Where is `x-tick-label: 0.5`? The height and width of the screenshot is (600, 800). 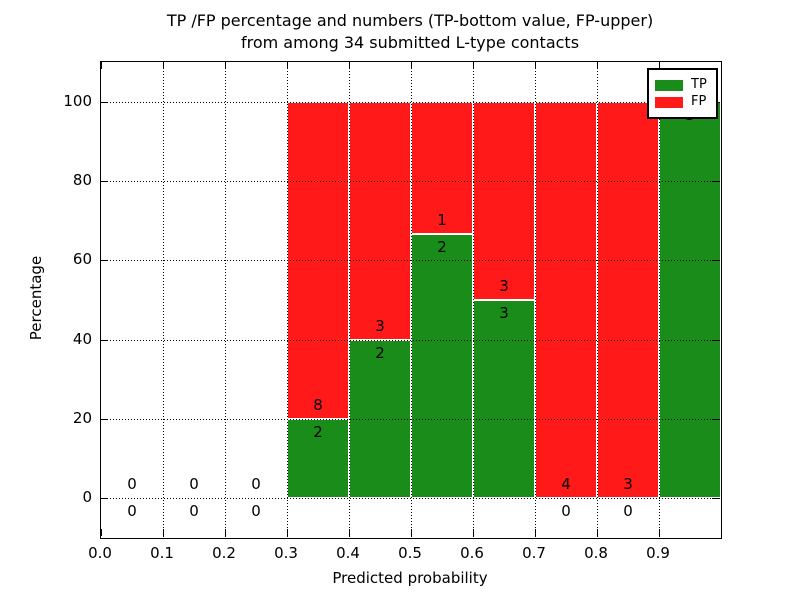 x-tick-label: 0.5 is located at coordinates (410, 553).